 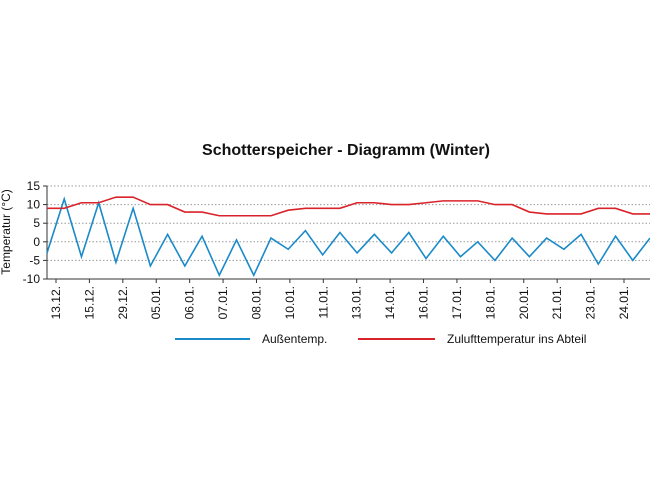 I want to click on y-tick-labels: 15 10 5 0 -5 -10, so click(x=32, y=232).